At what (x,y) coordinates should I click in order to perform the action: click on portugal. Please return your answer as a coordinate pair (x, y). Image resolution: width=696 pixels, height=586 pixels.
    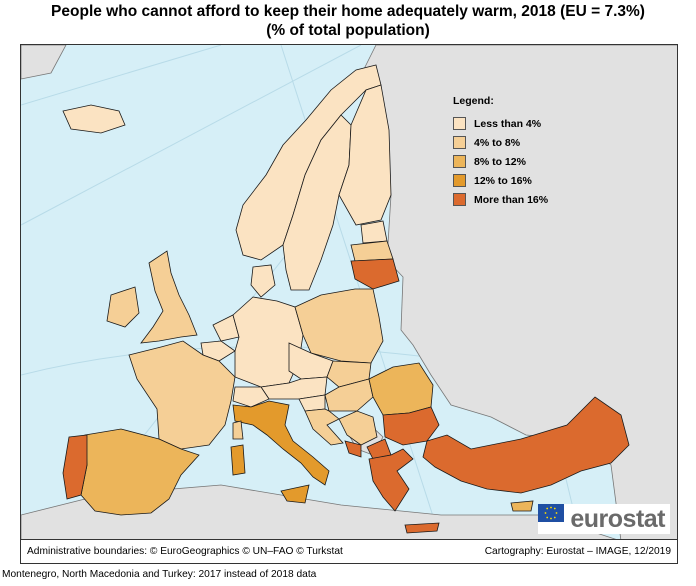
    Looking at the image, I should click on (75, 467).